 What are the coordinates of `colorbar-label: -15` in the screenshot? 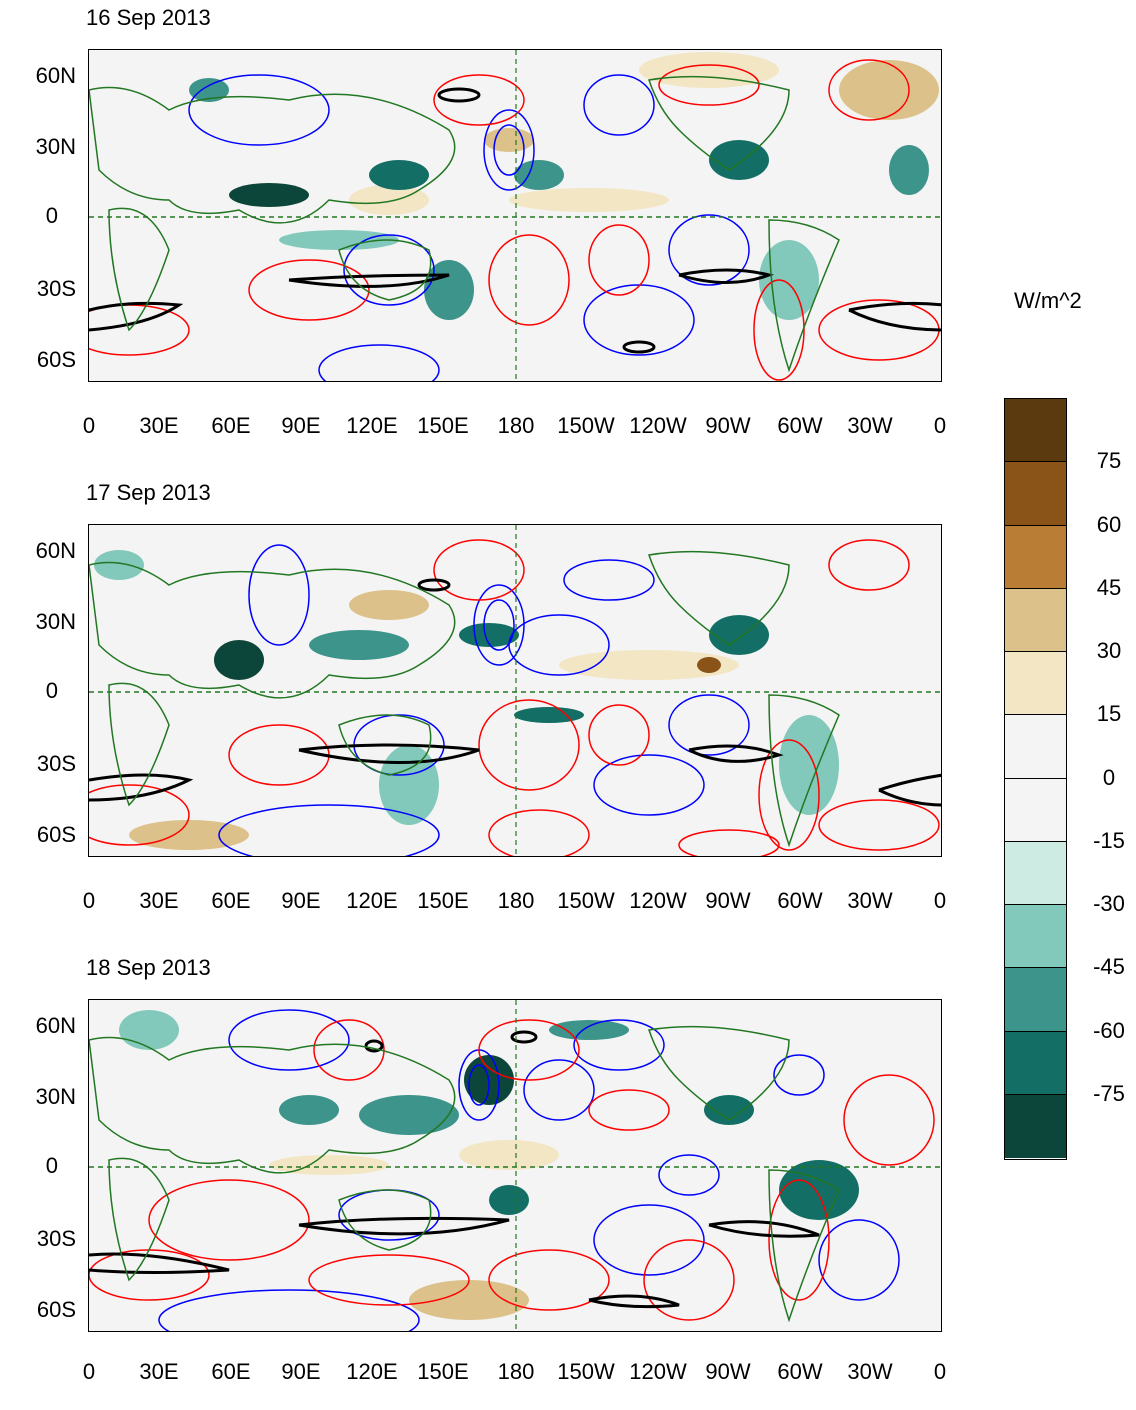 It's located at (1109, 840).